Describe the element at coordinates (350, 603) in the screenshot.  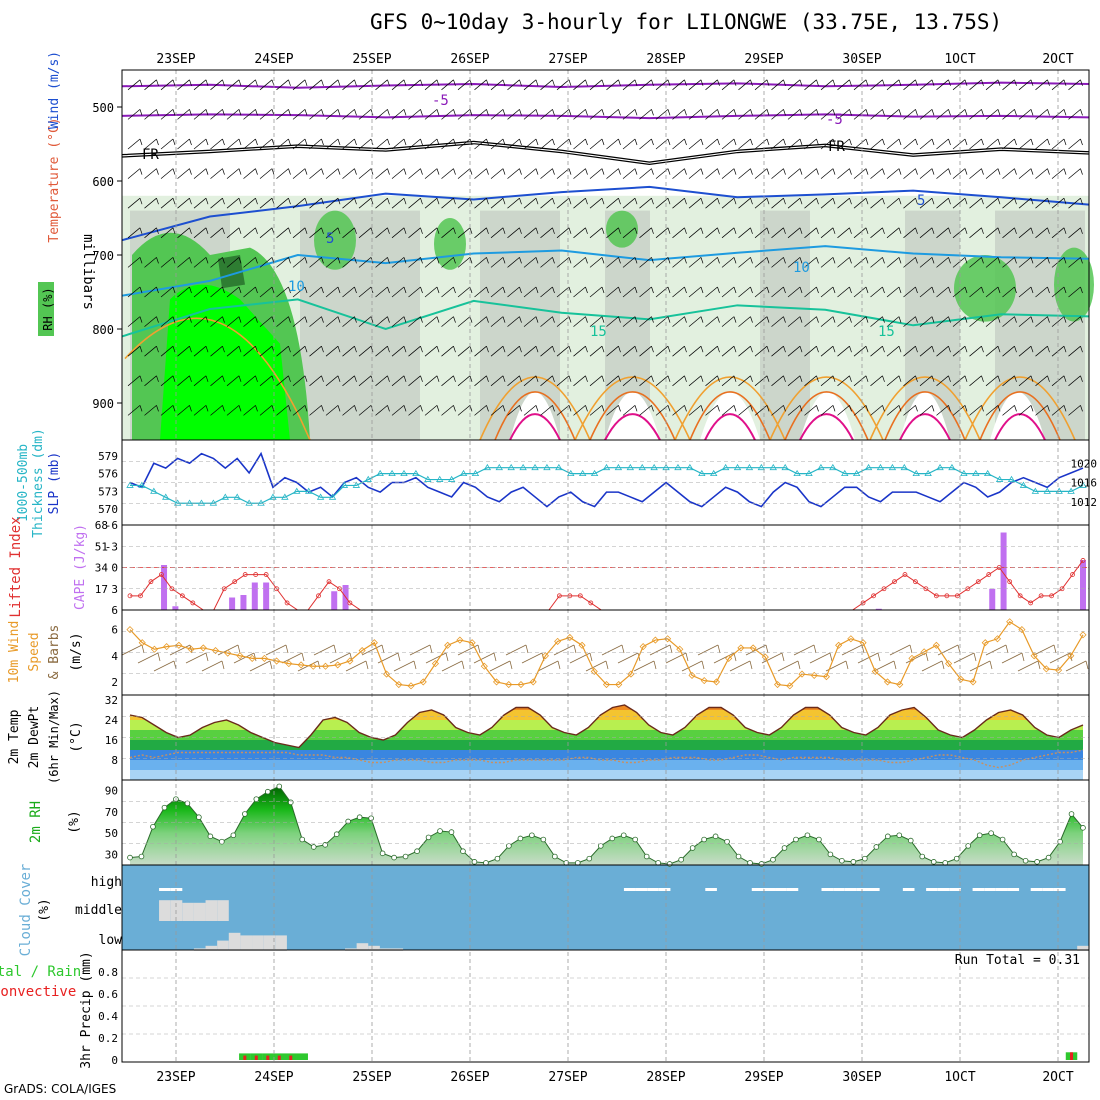
I see `lifted-index-point` at that location.